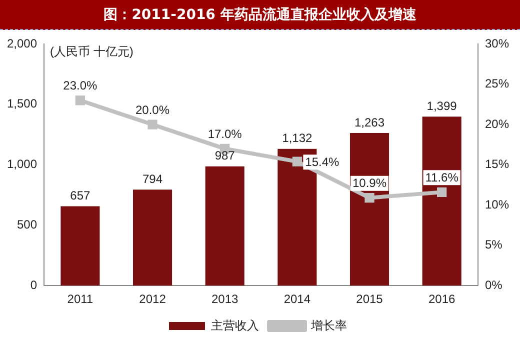 The width and height of the screenshot is (520, 344). I want to click on annotation: (人民币 十亿元), so click(92, 51).